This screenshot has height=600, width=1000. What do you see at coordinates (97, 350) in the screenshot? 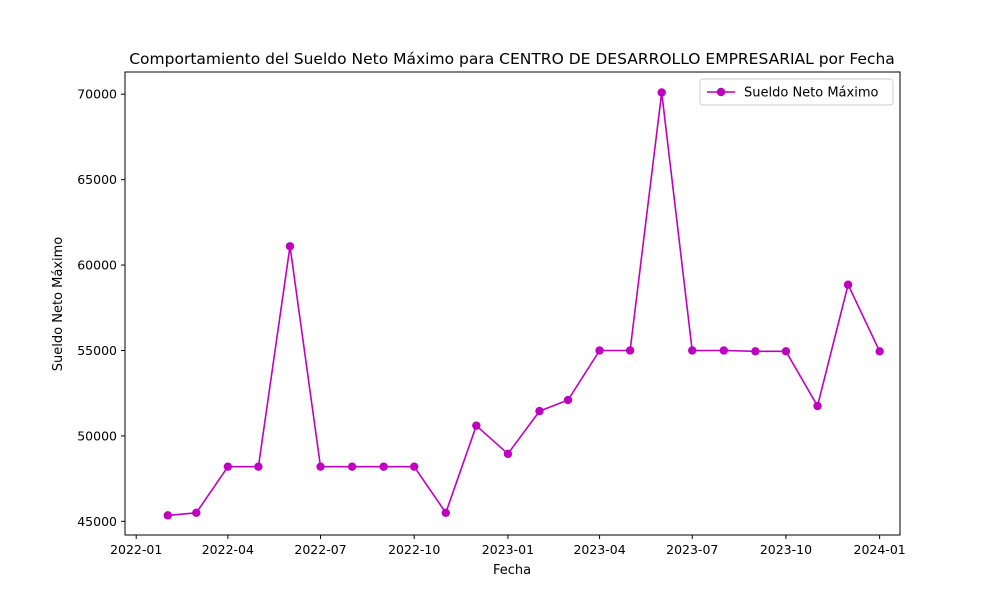
I see `y-tick-label: 55000` at bounding box center [97, 350].